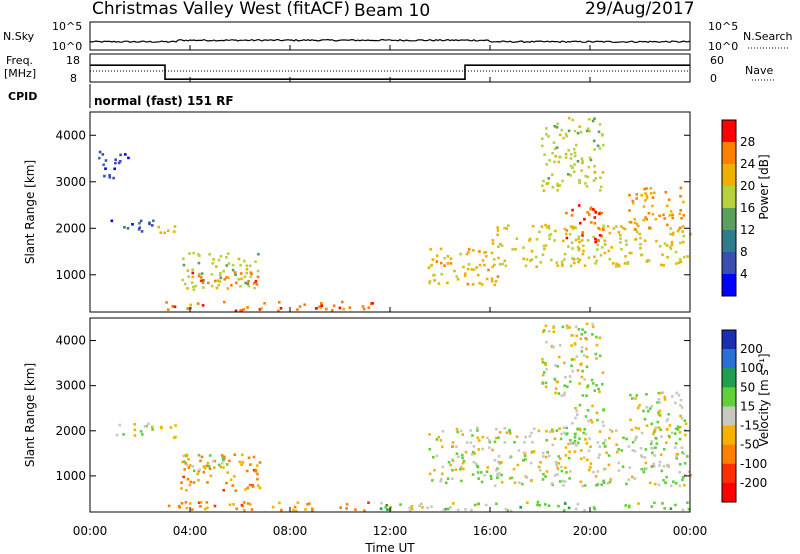  What do you see at coordinates (723, 46) in the screenshot?
I see `noise-right-tick-bottom: 10^0` at bounding box center [723, 46].